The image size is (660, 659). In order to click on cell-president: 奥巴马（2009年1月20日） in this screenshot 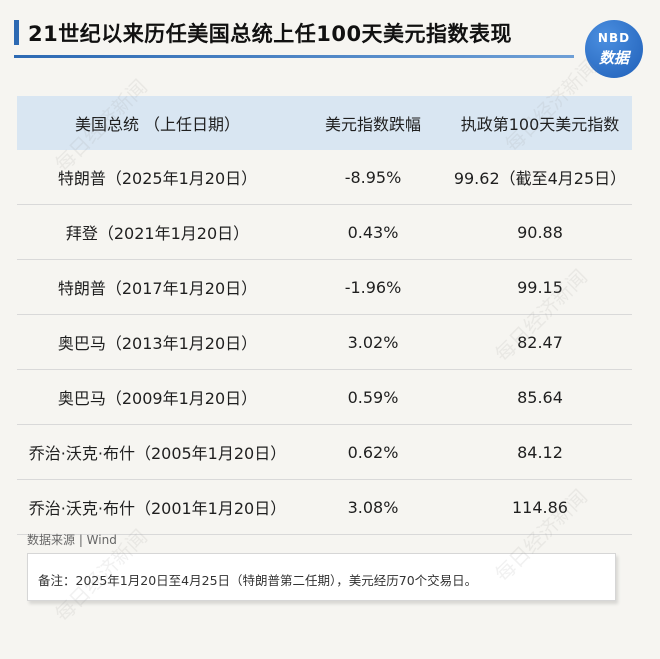, I will do `click(157, 398)`.